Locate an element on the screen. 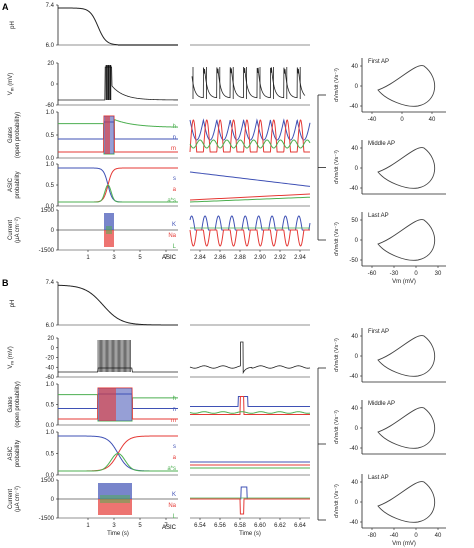 The height and width of the screenshot is (548, 474). x-tick-label: 7 is located at coordinates (166, 526).